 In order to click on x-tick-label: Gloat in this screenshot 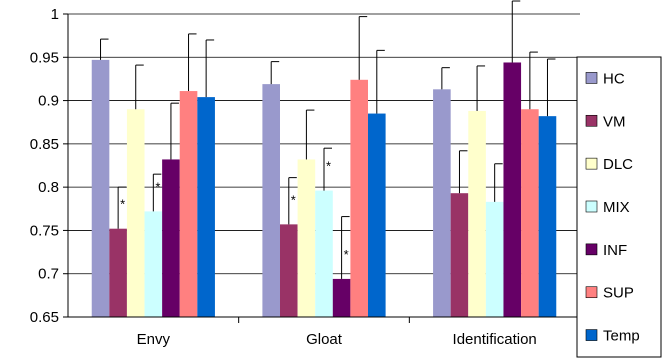, I will do `click(324, 339)`.